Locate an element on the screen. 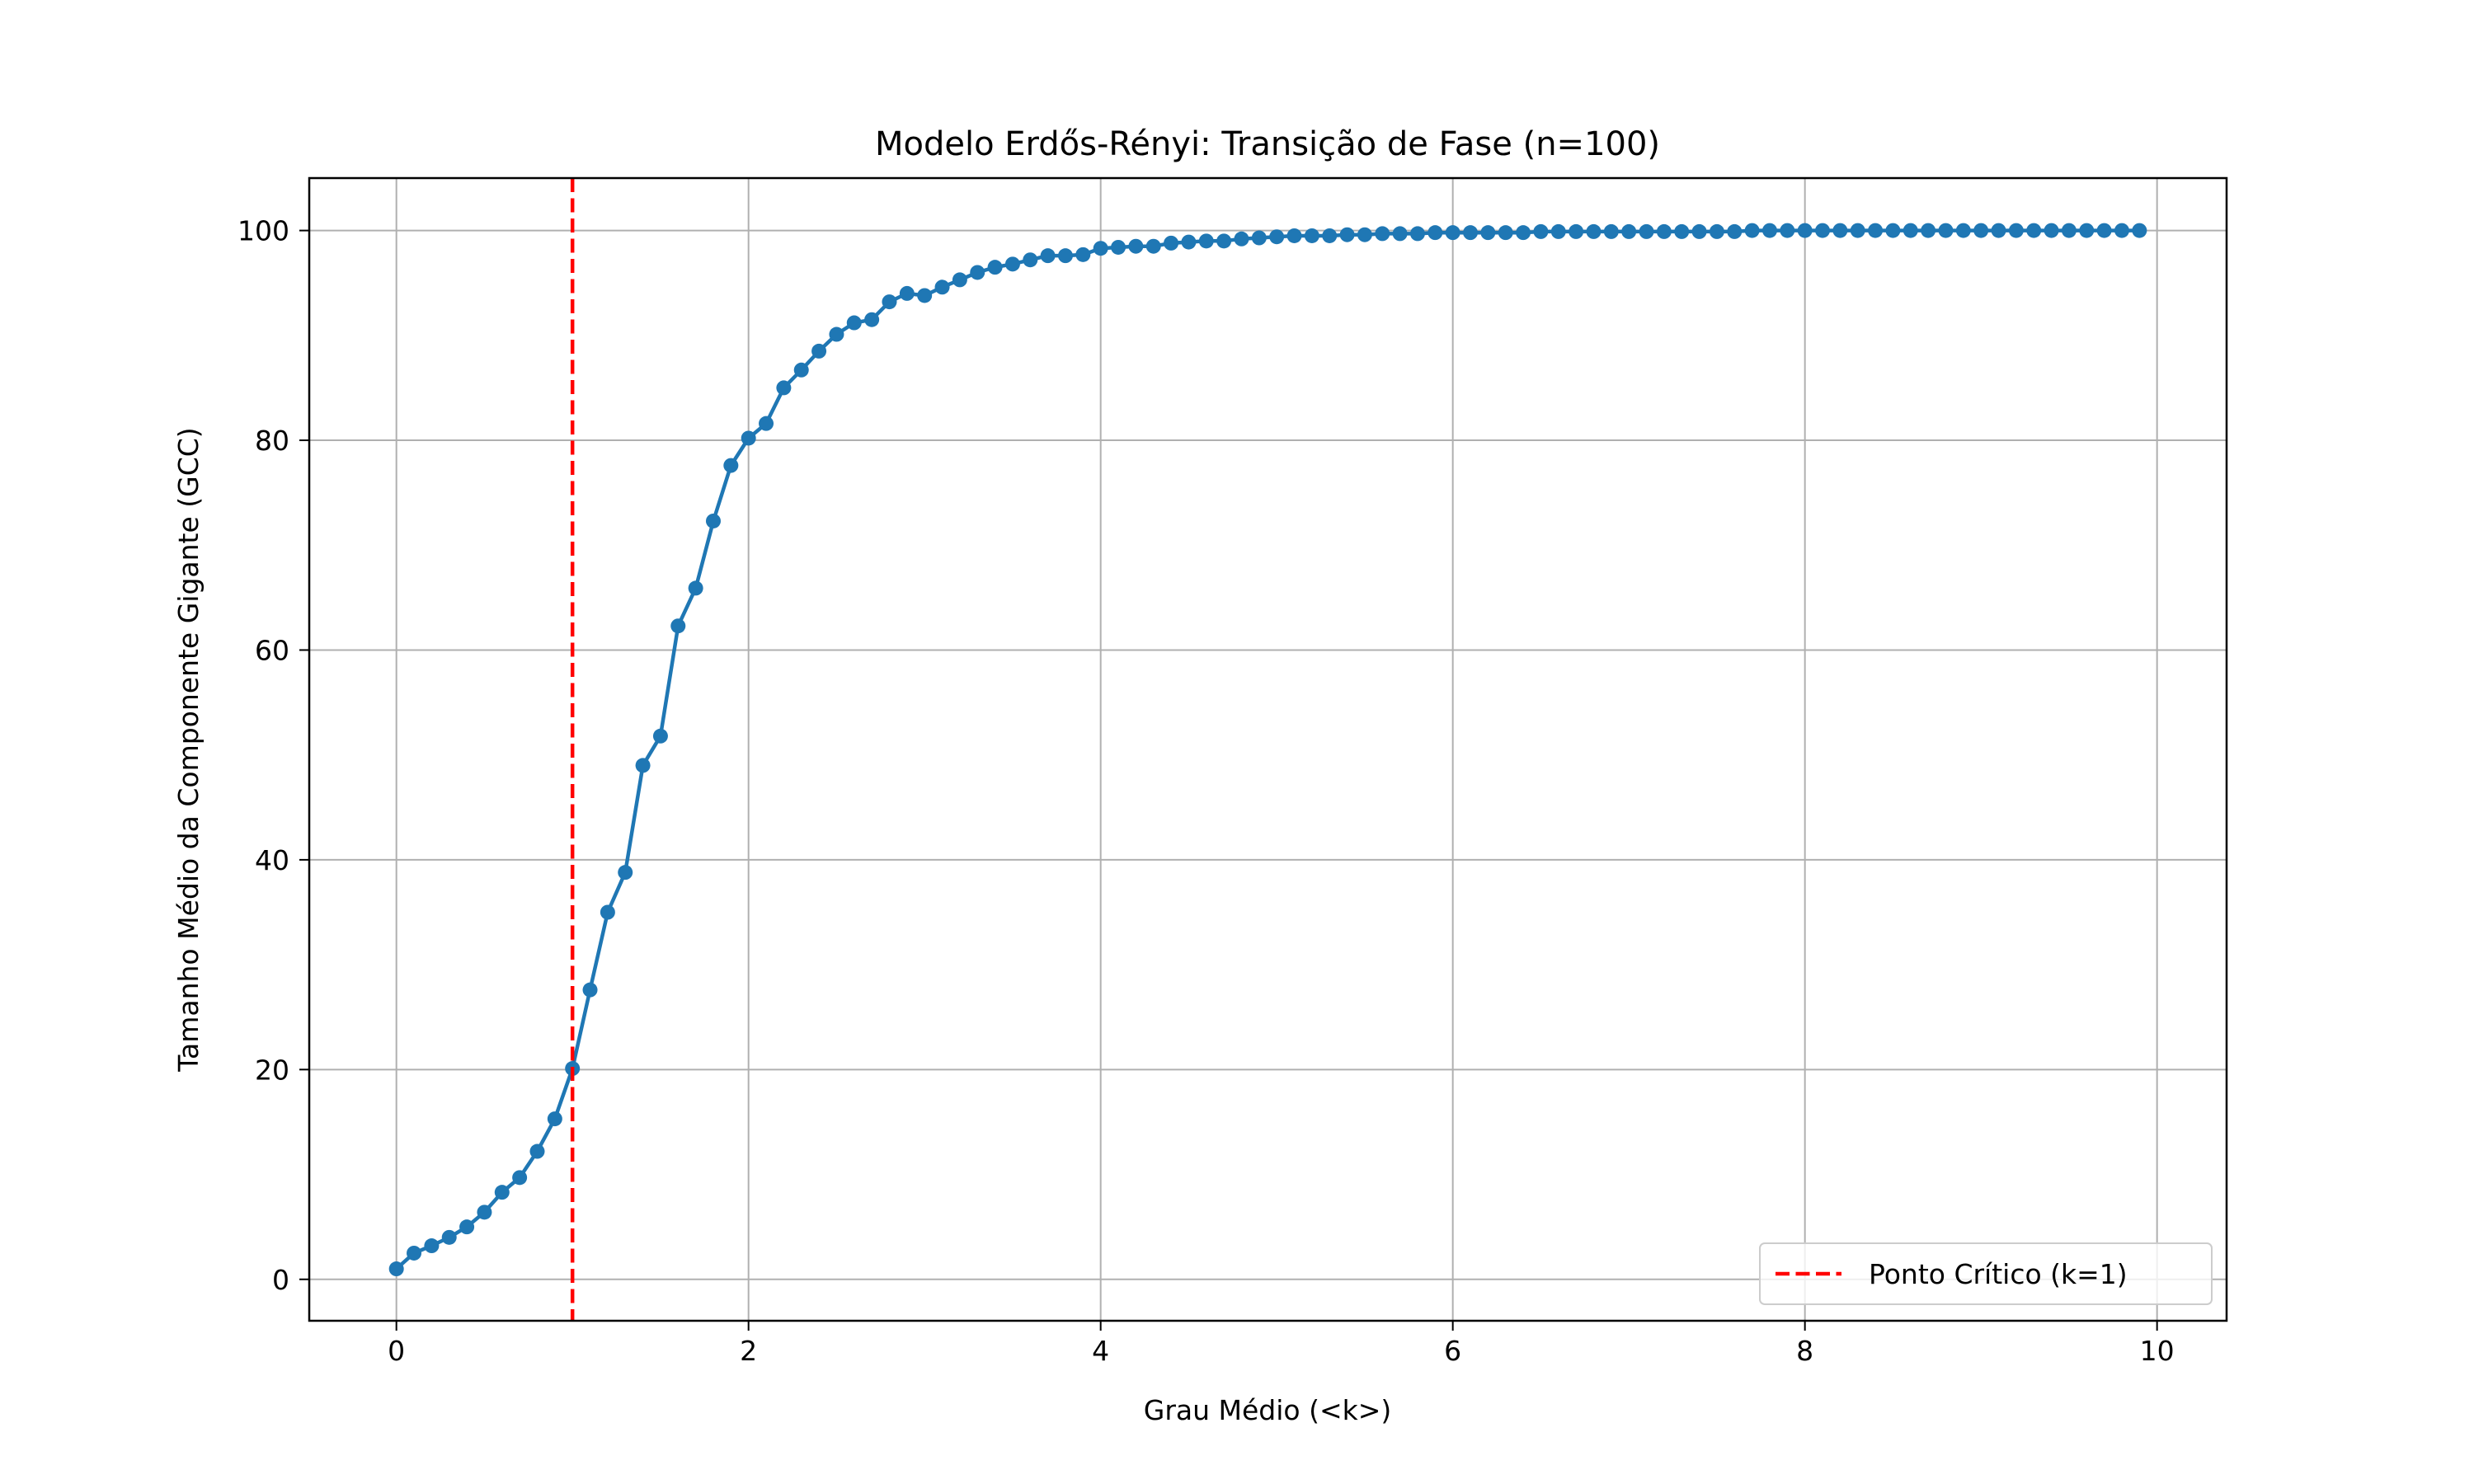 This screenshot has width=2474, height=1484. x-tick-label: 4 is located at coordinates (1100, 1351).